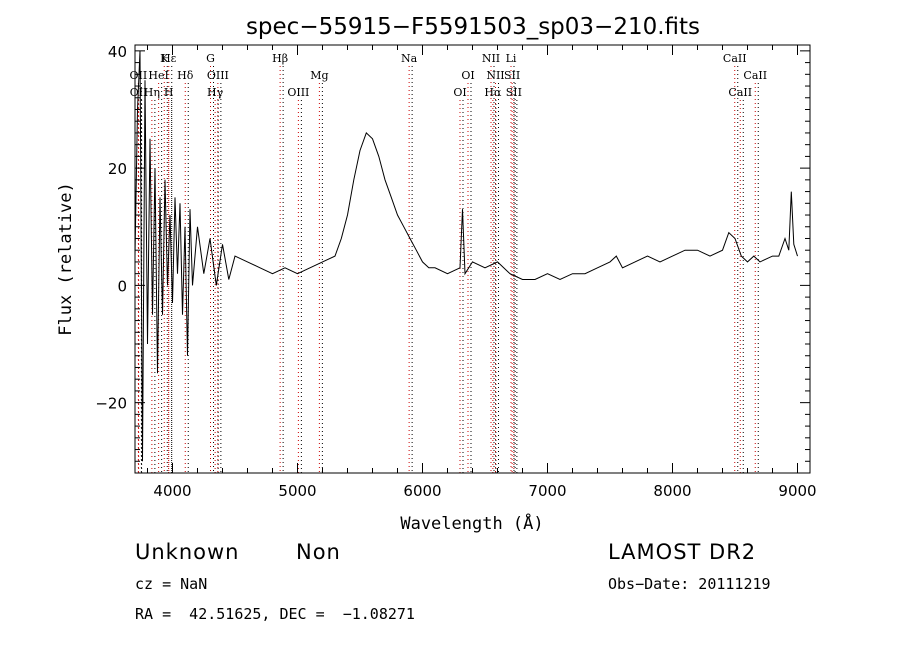 Image resolution: width=900 pixels, height=650 pixels. What do you see at coordinates (152, 92) in the screenshot?
I see `marker-label: Hη` at bounding box center [152, 92].